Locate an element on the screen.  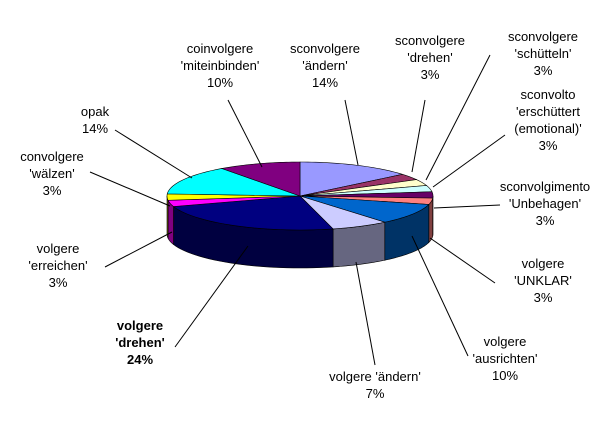
slice-label: volgere 'ändern' 7% is located at coordinates (375, 385).